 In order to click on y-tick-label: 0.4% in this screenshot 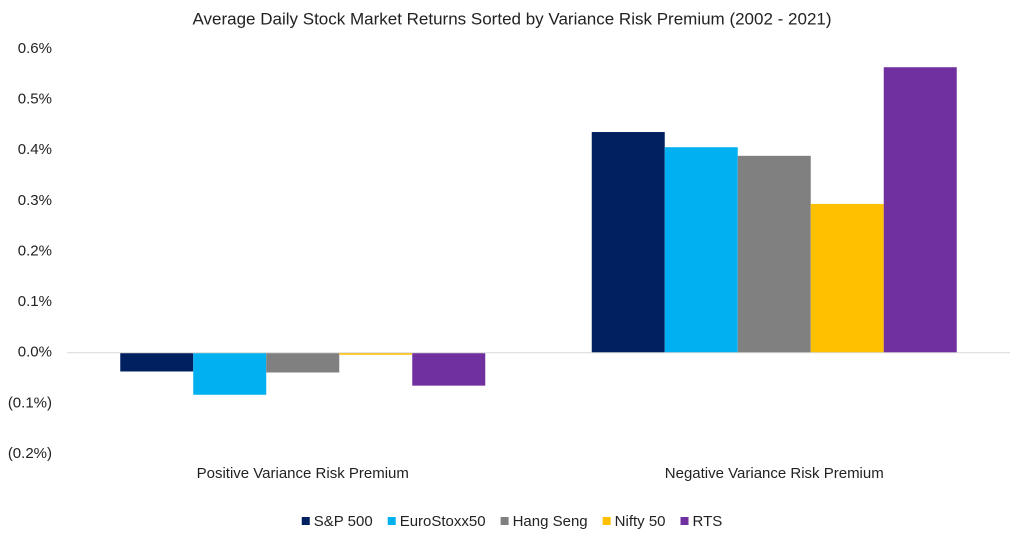, I will do `click(35, 149)`.